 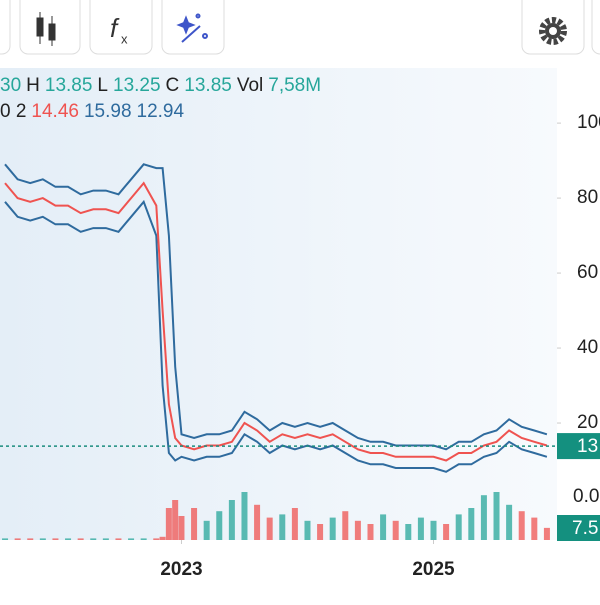 What do you see at coordinates (300, 27) in the screenshot?
I see `toolbar` at bounding box center [300, 27].